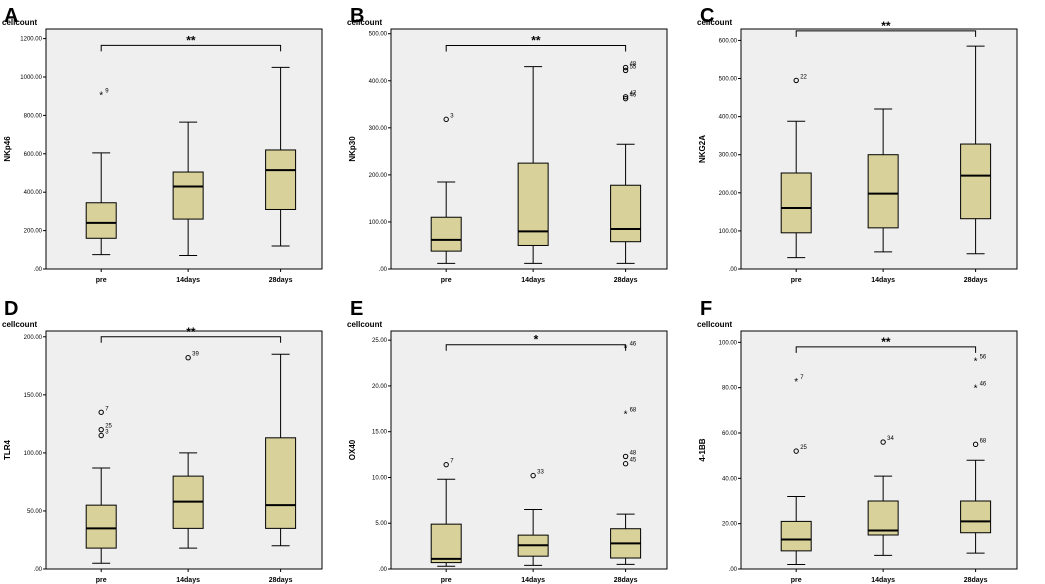  Describe the element at coordinates (380, 433) in the screenshot. I see `y-tick-label: 15.00` at that location.